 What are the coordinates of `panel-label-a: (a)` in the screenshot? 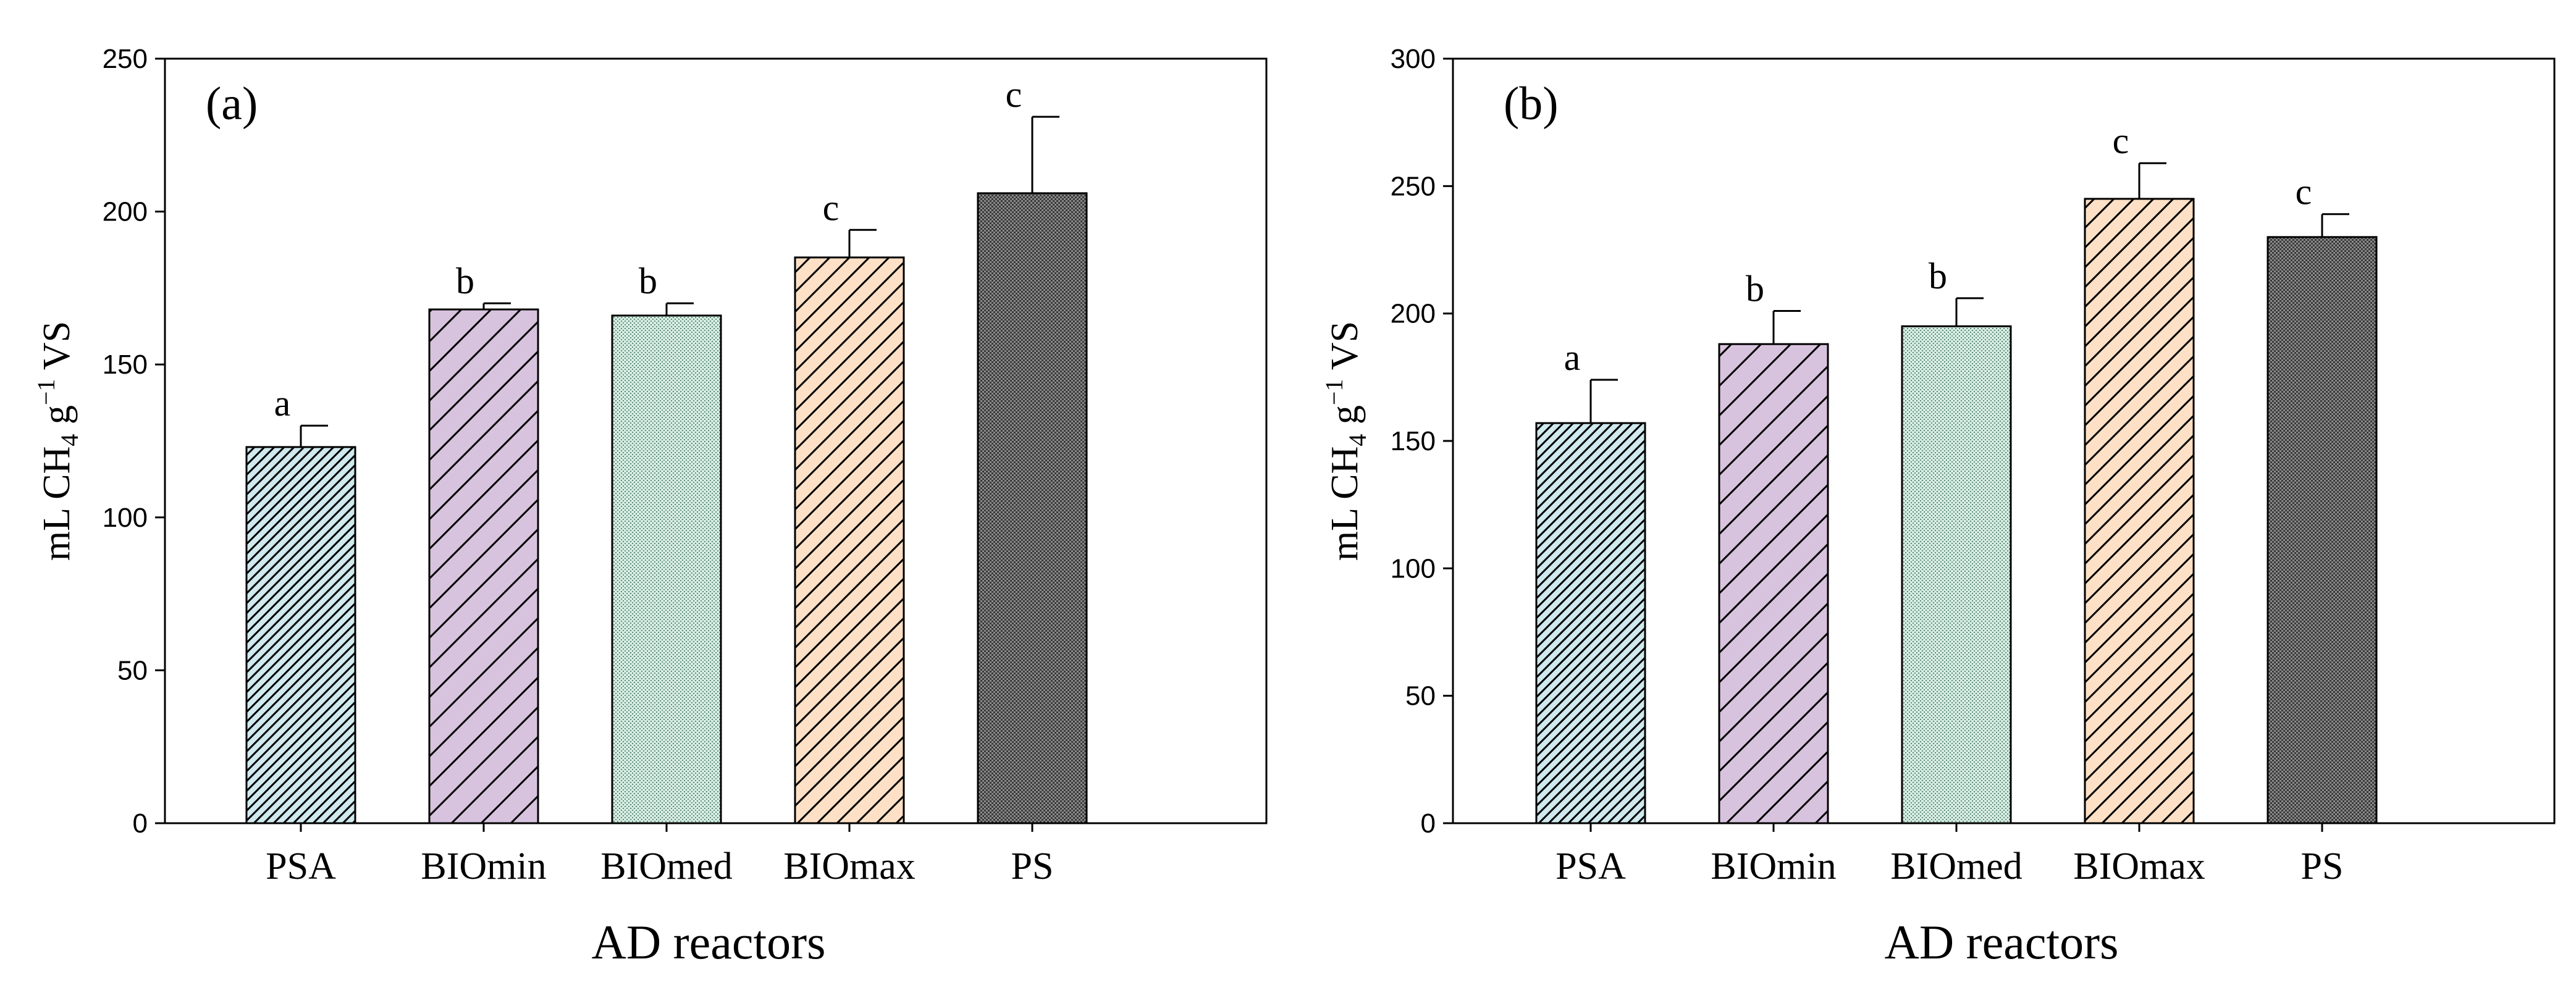 It's located at (232, 104).